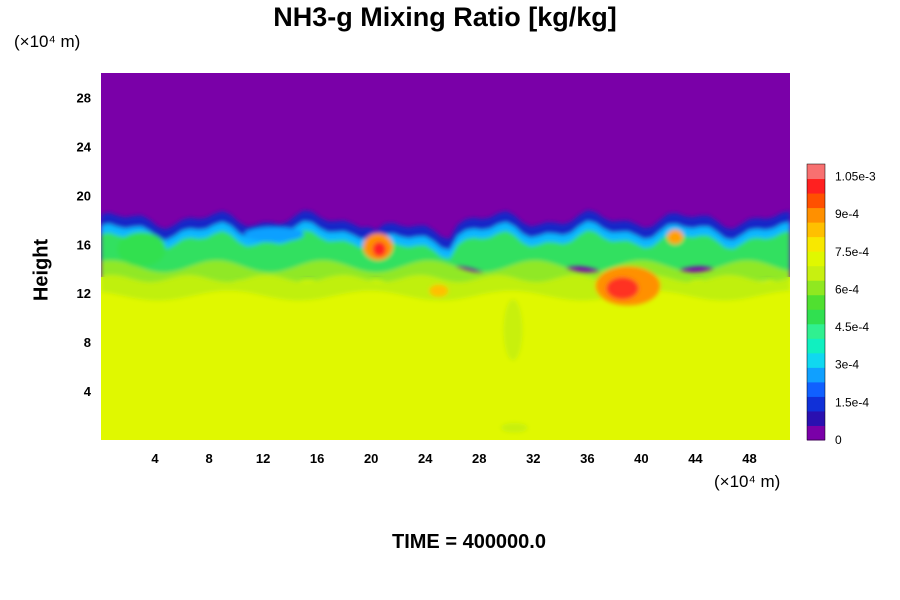 The image size is (900, 600). What do you see at coordinates (84, 146) in the screenshot?
I see `y-tick-label: 24` at bounding box center [84, 146].